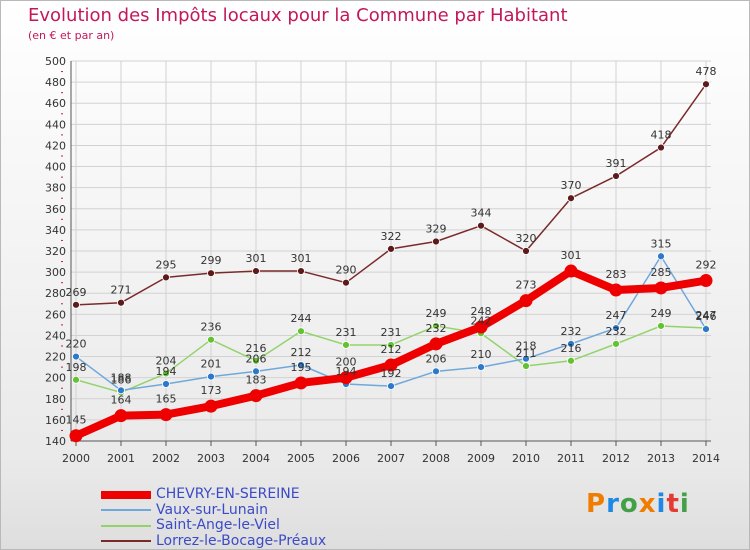  Describe the element at coordinates (121, 458) in the screenshot. I see `x-tick-label: 2001` at that location.